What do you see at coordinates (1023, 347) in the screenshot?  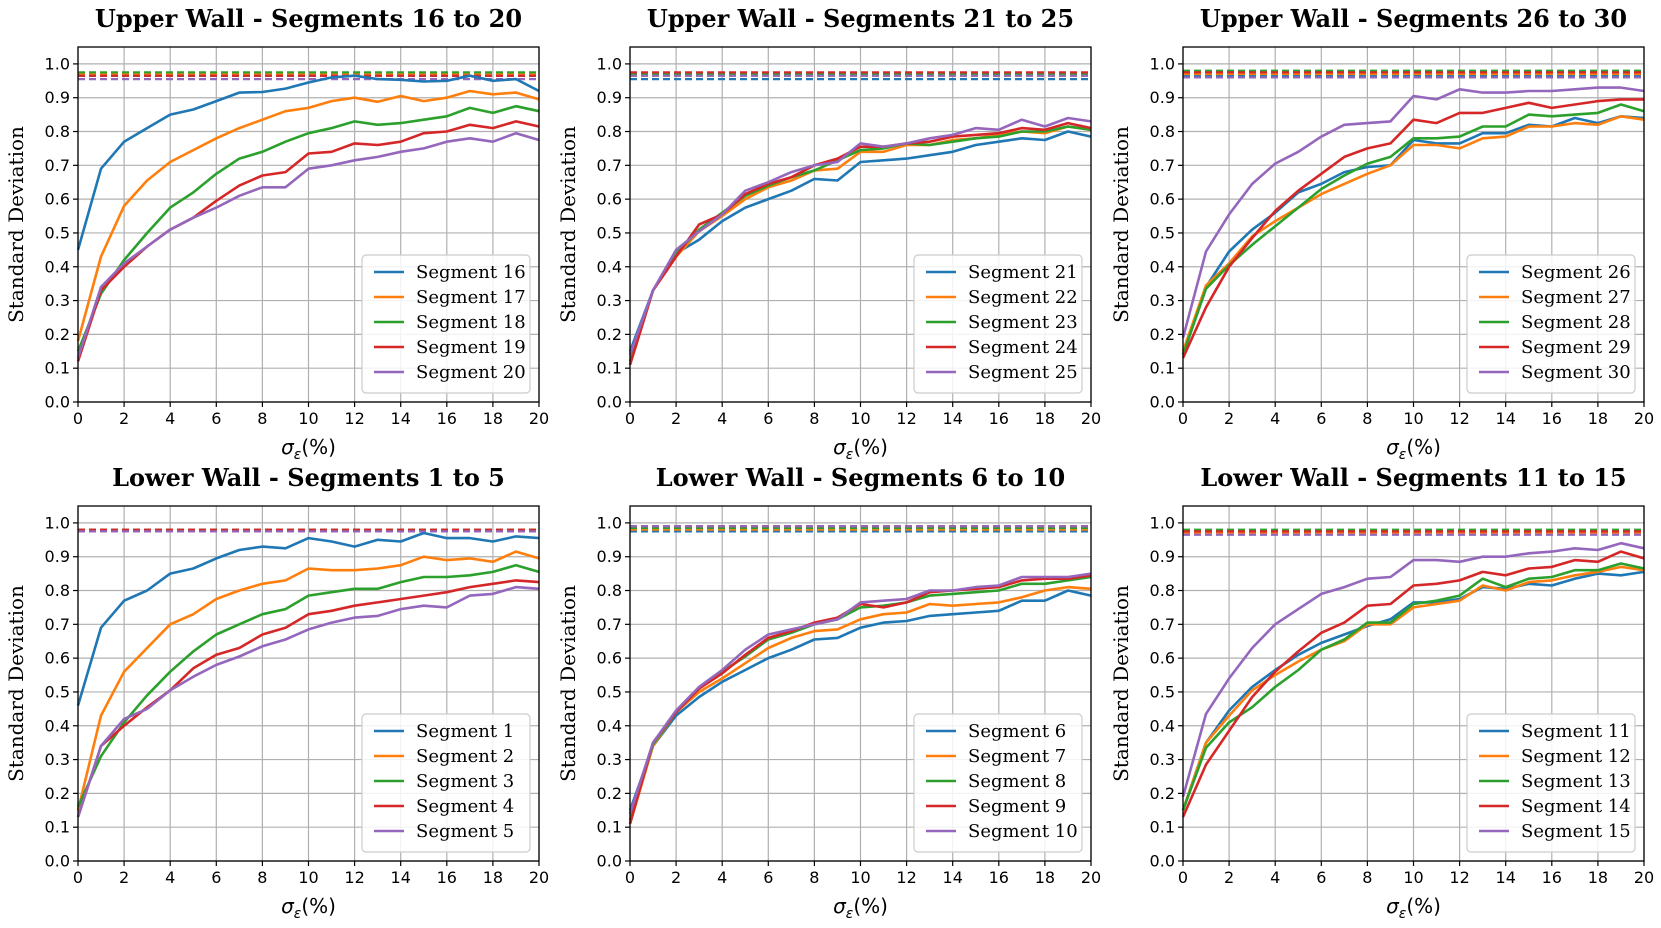 I see `legend-label: Segment 24` at bounding box center [1023, 347].